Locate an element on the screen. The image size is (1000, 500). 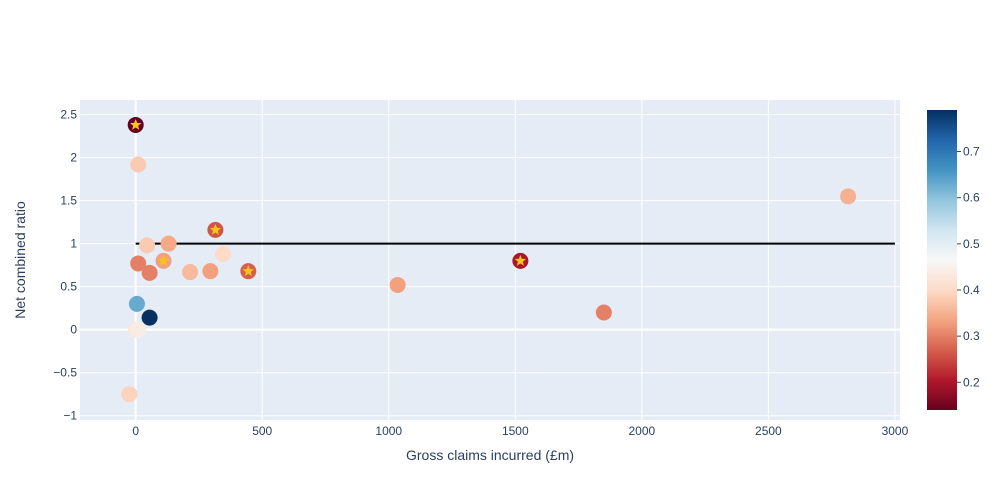
x-tick-label: 3000 is located at coordinates (895, 431).